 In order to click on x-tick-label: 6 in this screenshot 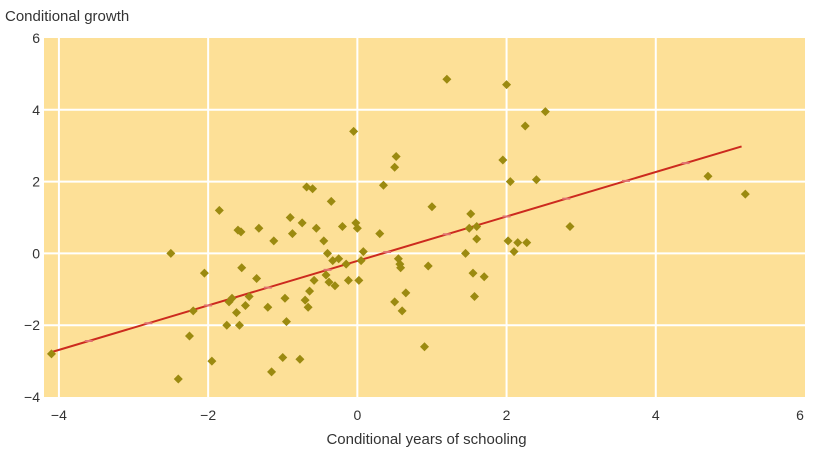, I will do `click(800, 415)`.